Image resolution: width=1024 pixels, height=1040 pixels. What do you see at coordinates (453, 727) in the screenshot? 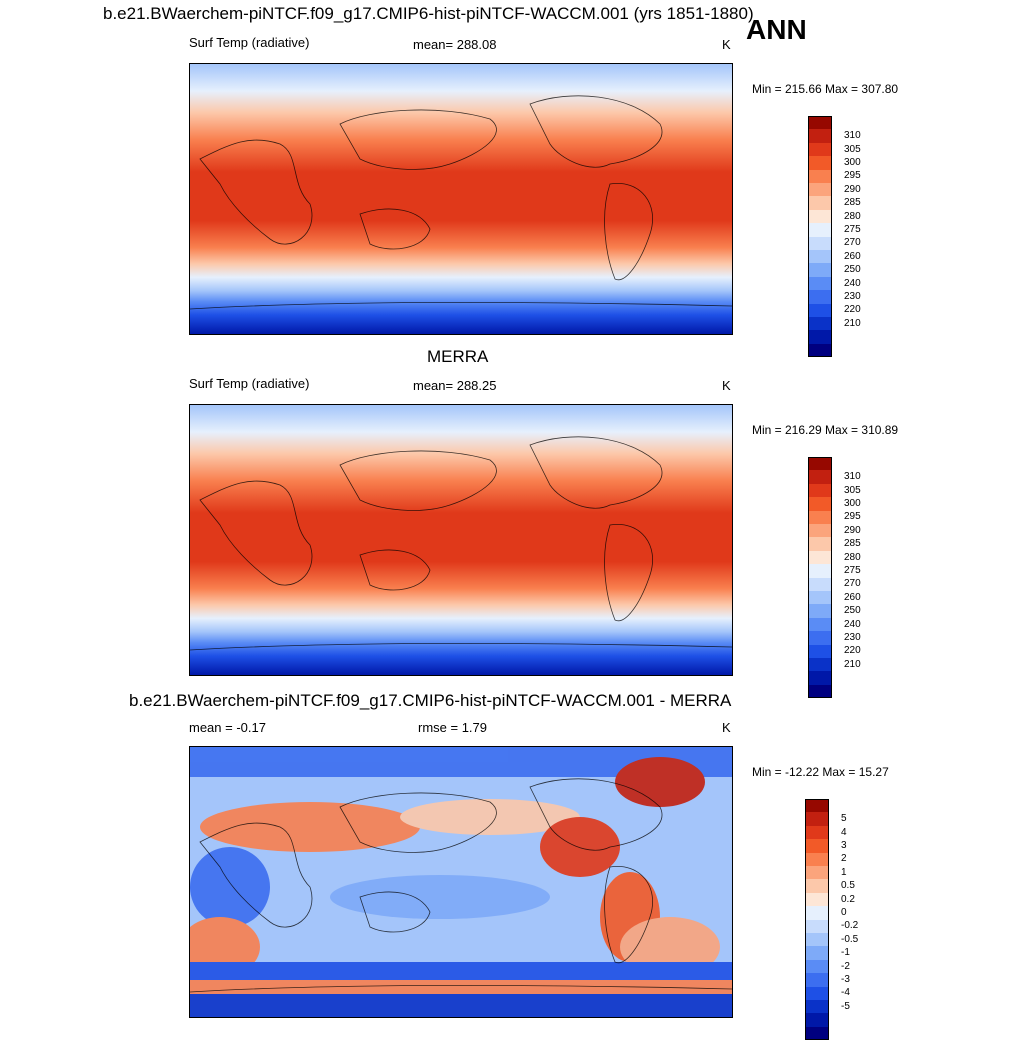
I see `panel3-rmse-label: rmse = 1.79` at bounding box center [453, 727].